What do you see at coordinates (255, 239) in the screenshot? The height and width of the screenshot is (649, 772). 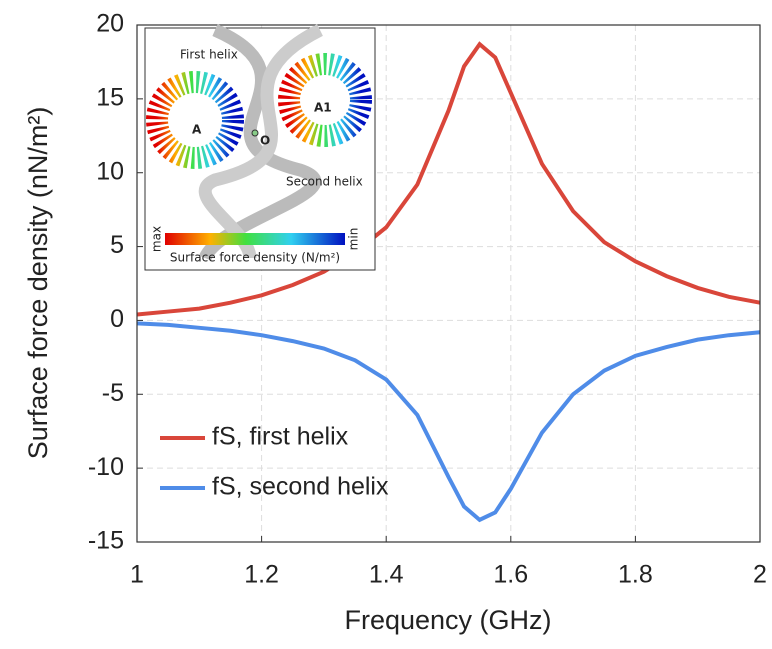 I see `colorbar` at bounding box center [255, 239].